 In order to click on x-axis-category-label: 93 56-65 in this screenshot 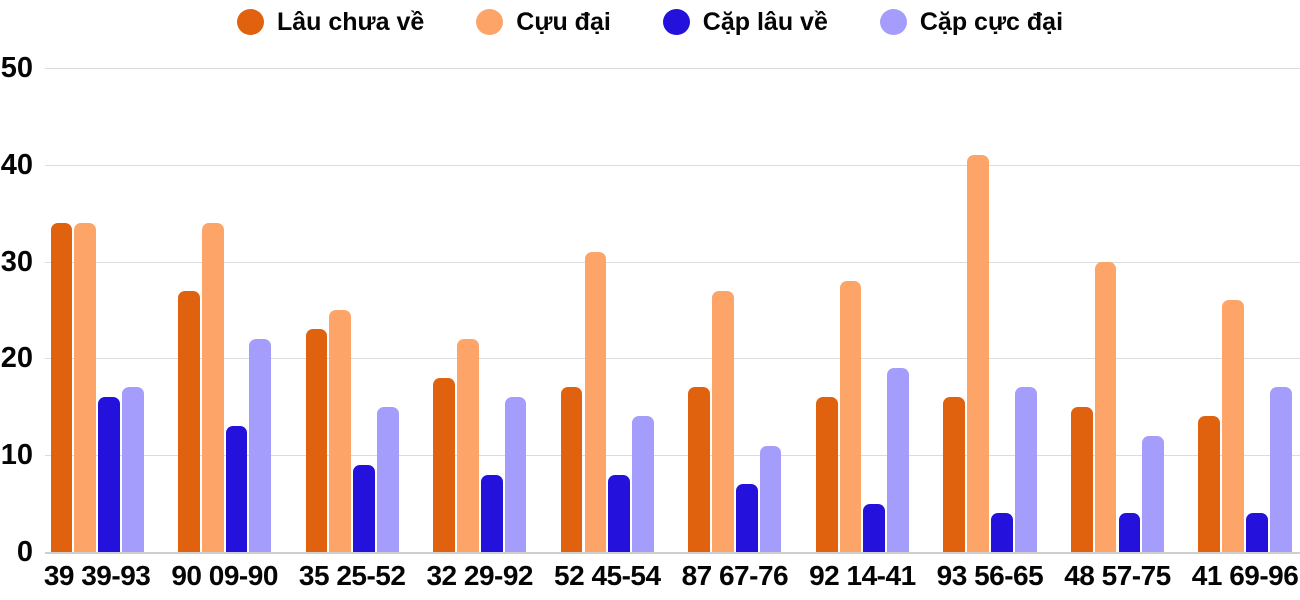, I will do `click(990, 575)`.